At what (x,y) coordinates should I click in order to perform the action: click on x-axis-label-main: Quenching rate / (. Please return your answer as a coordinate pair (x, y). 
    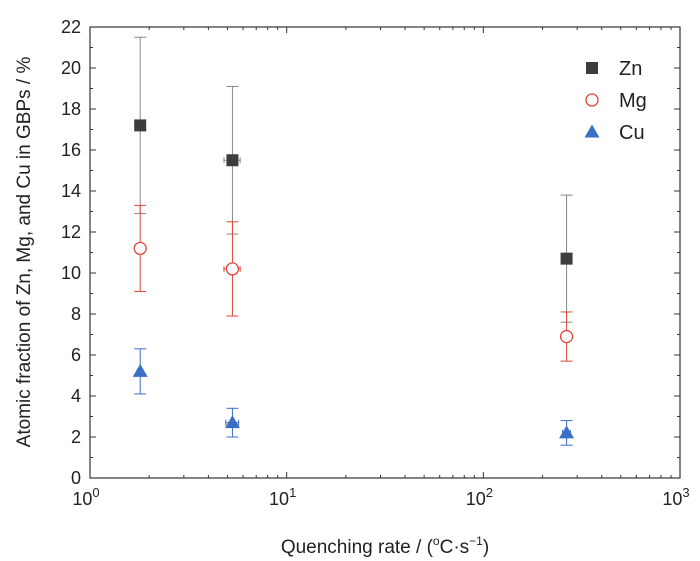
    Looking at the image, I should click on (357, 547).